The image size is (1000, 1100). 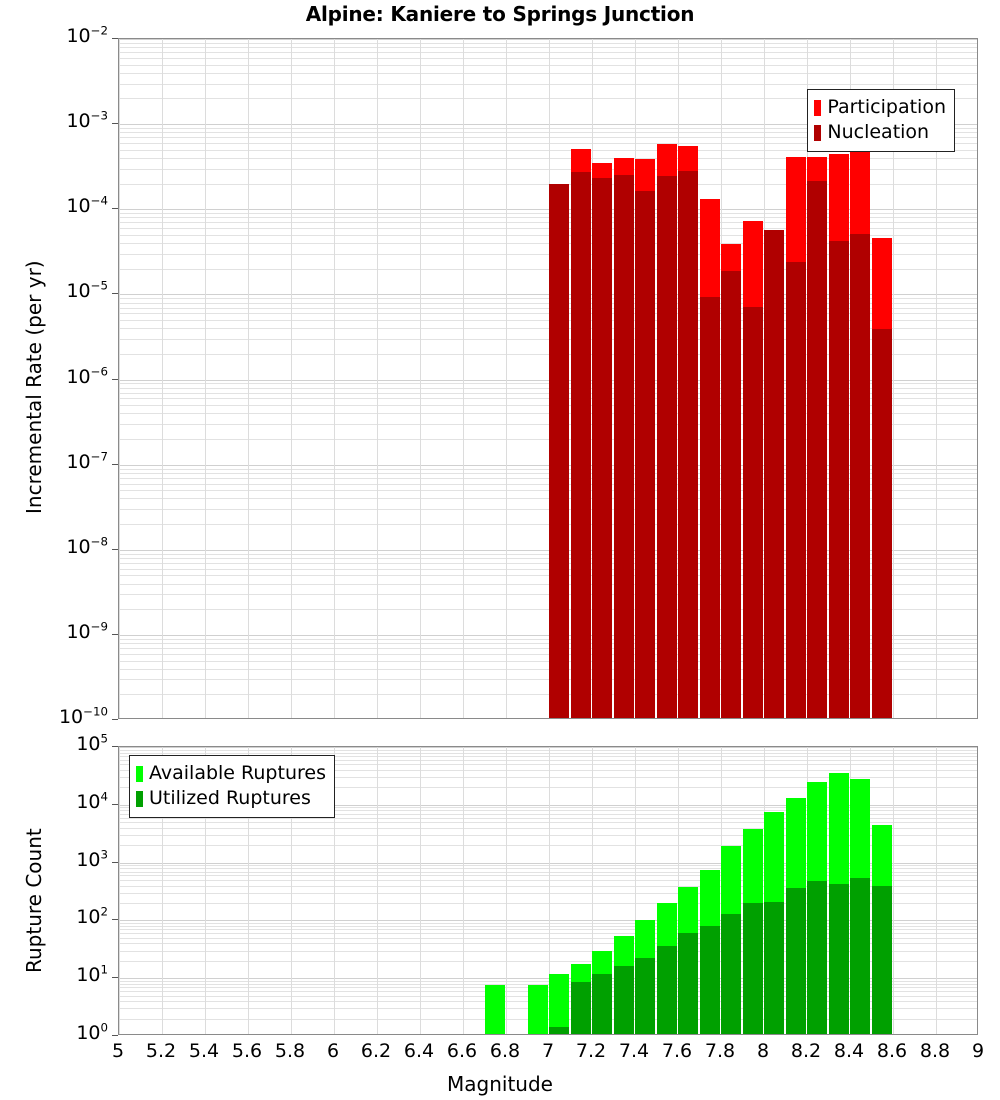 I want to click on legend-item-participation: Participation, so click(x=880, y=107).